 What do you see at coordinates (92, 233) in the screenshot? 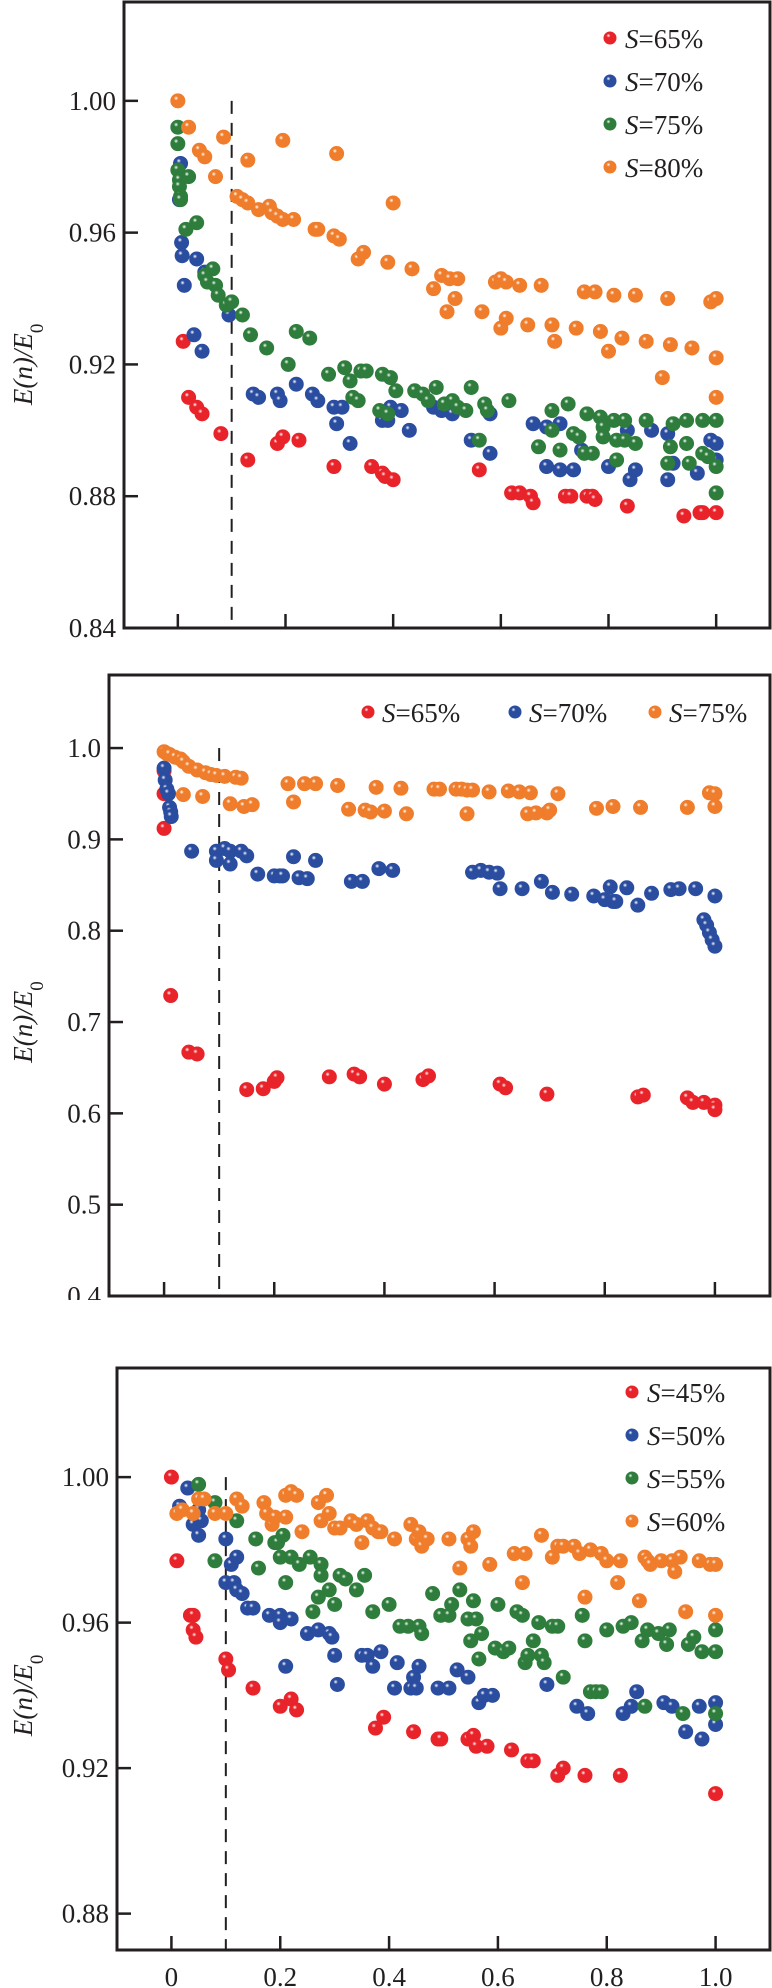
I see `y-tick-label: 0.96` at bounding box center [92, 233].